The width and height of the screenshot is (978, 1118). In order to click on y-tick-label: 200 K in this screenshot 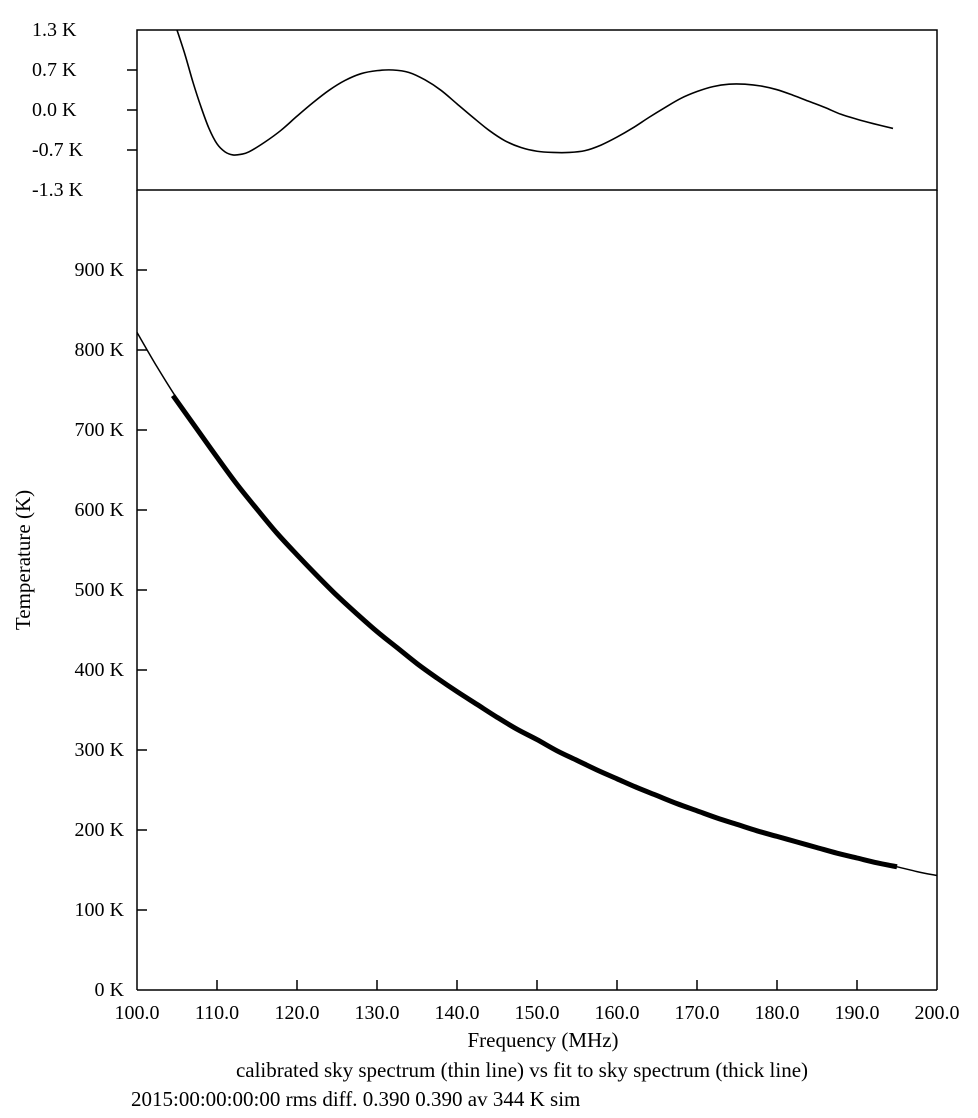, I will do `click(100, 830)`.